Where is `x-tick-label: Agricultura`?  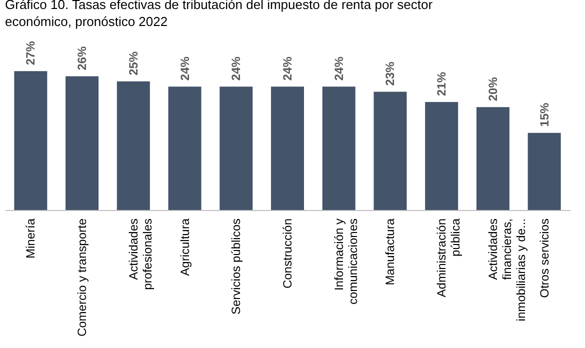
x-tick-label: Agricultura is located at coordinates (185, 247).